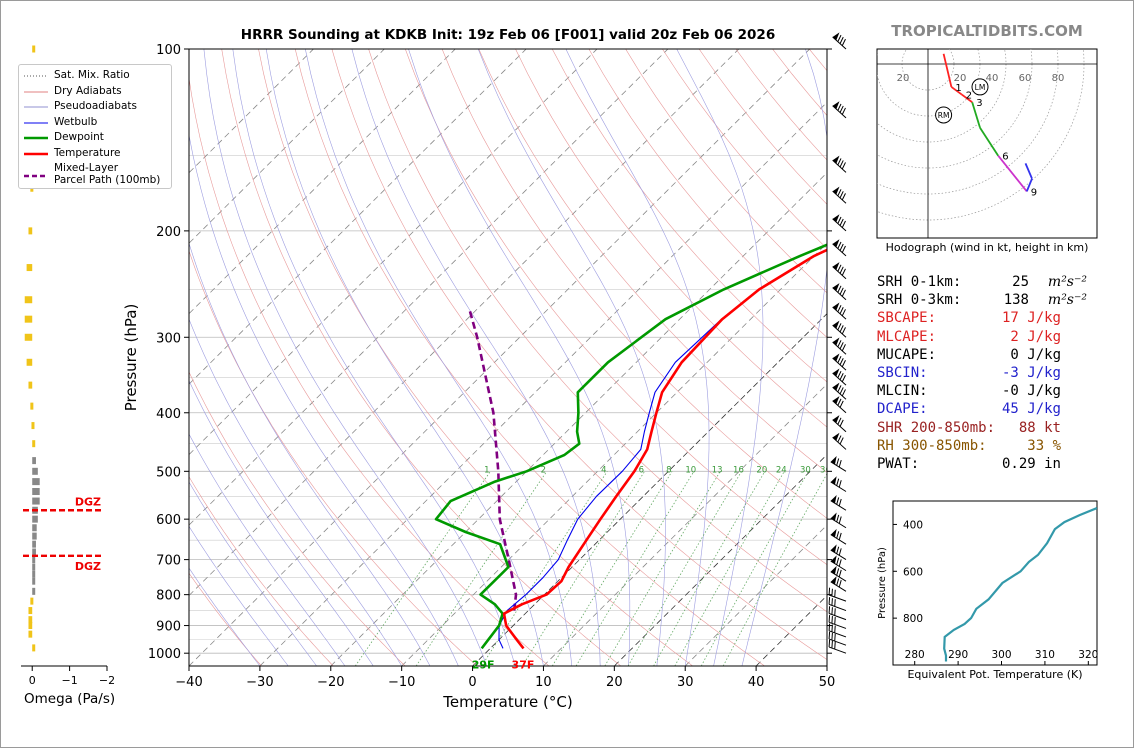  I want to click on thetae-xtick-label: 290, so click(958, 655).